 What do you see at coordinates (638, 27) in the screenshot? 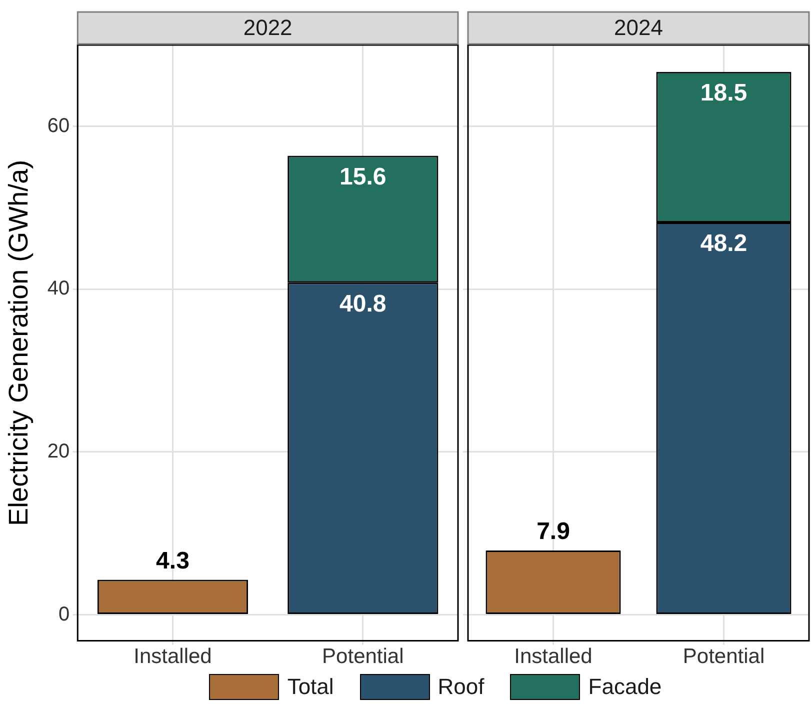
I see `chart-title: 2024` at bounding box center [638, 27].